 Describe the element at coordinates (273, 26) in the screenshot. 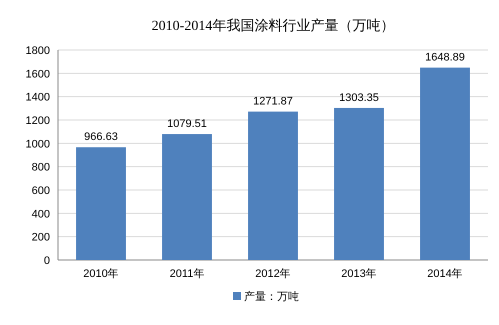

I see `chart-title: 2010-2014年我国涂料行业产量（万吨）` at that location.